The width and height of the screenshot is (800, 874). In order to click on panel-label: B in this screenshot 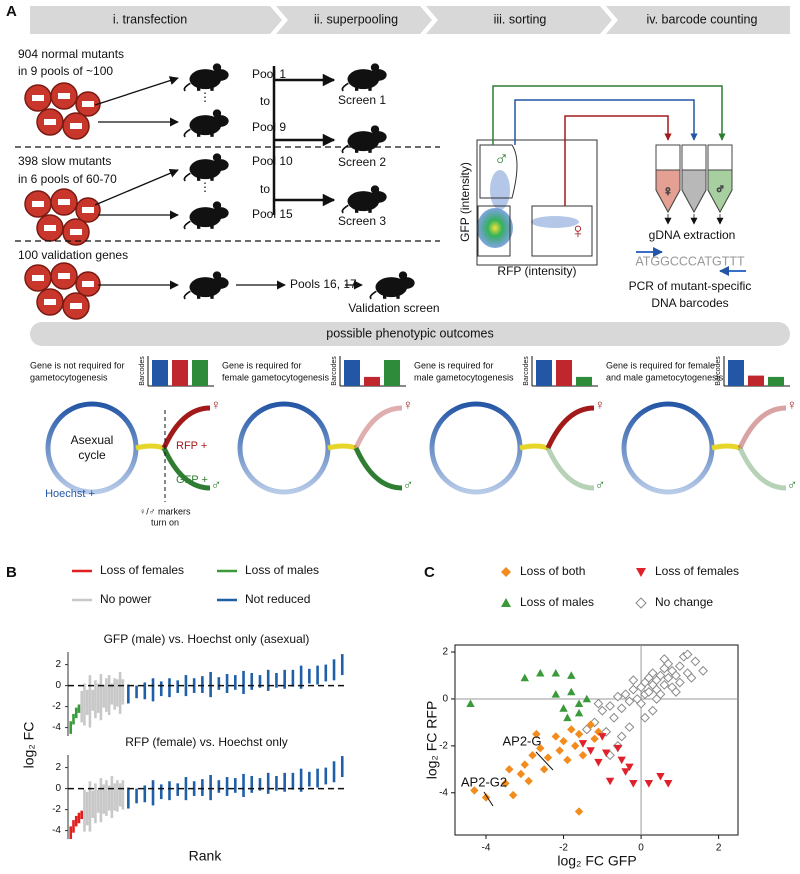, I will do `click(11, 572)`.